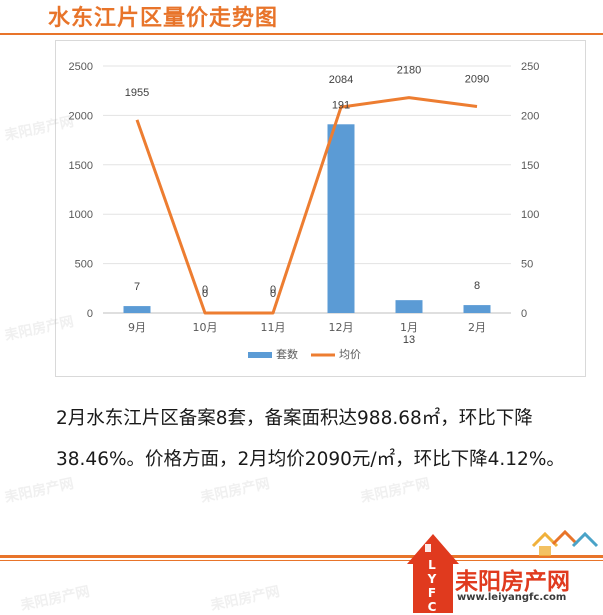  Describe the element at coordinates (81, 166) in the screenshot. I see `y-left-tick-label: 1500` at that location.